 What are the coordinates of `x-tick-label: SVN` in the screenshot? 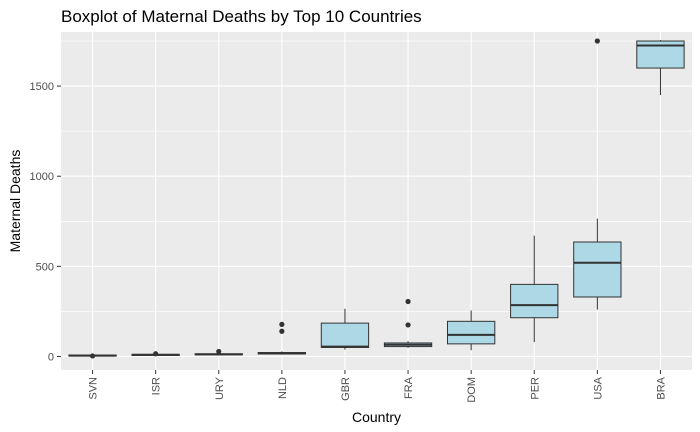 It's located at (94, 388).